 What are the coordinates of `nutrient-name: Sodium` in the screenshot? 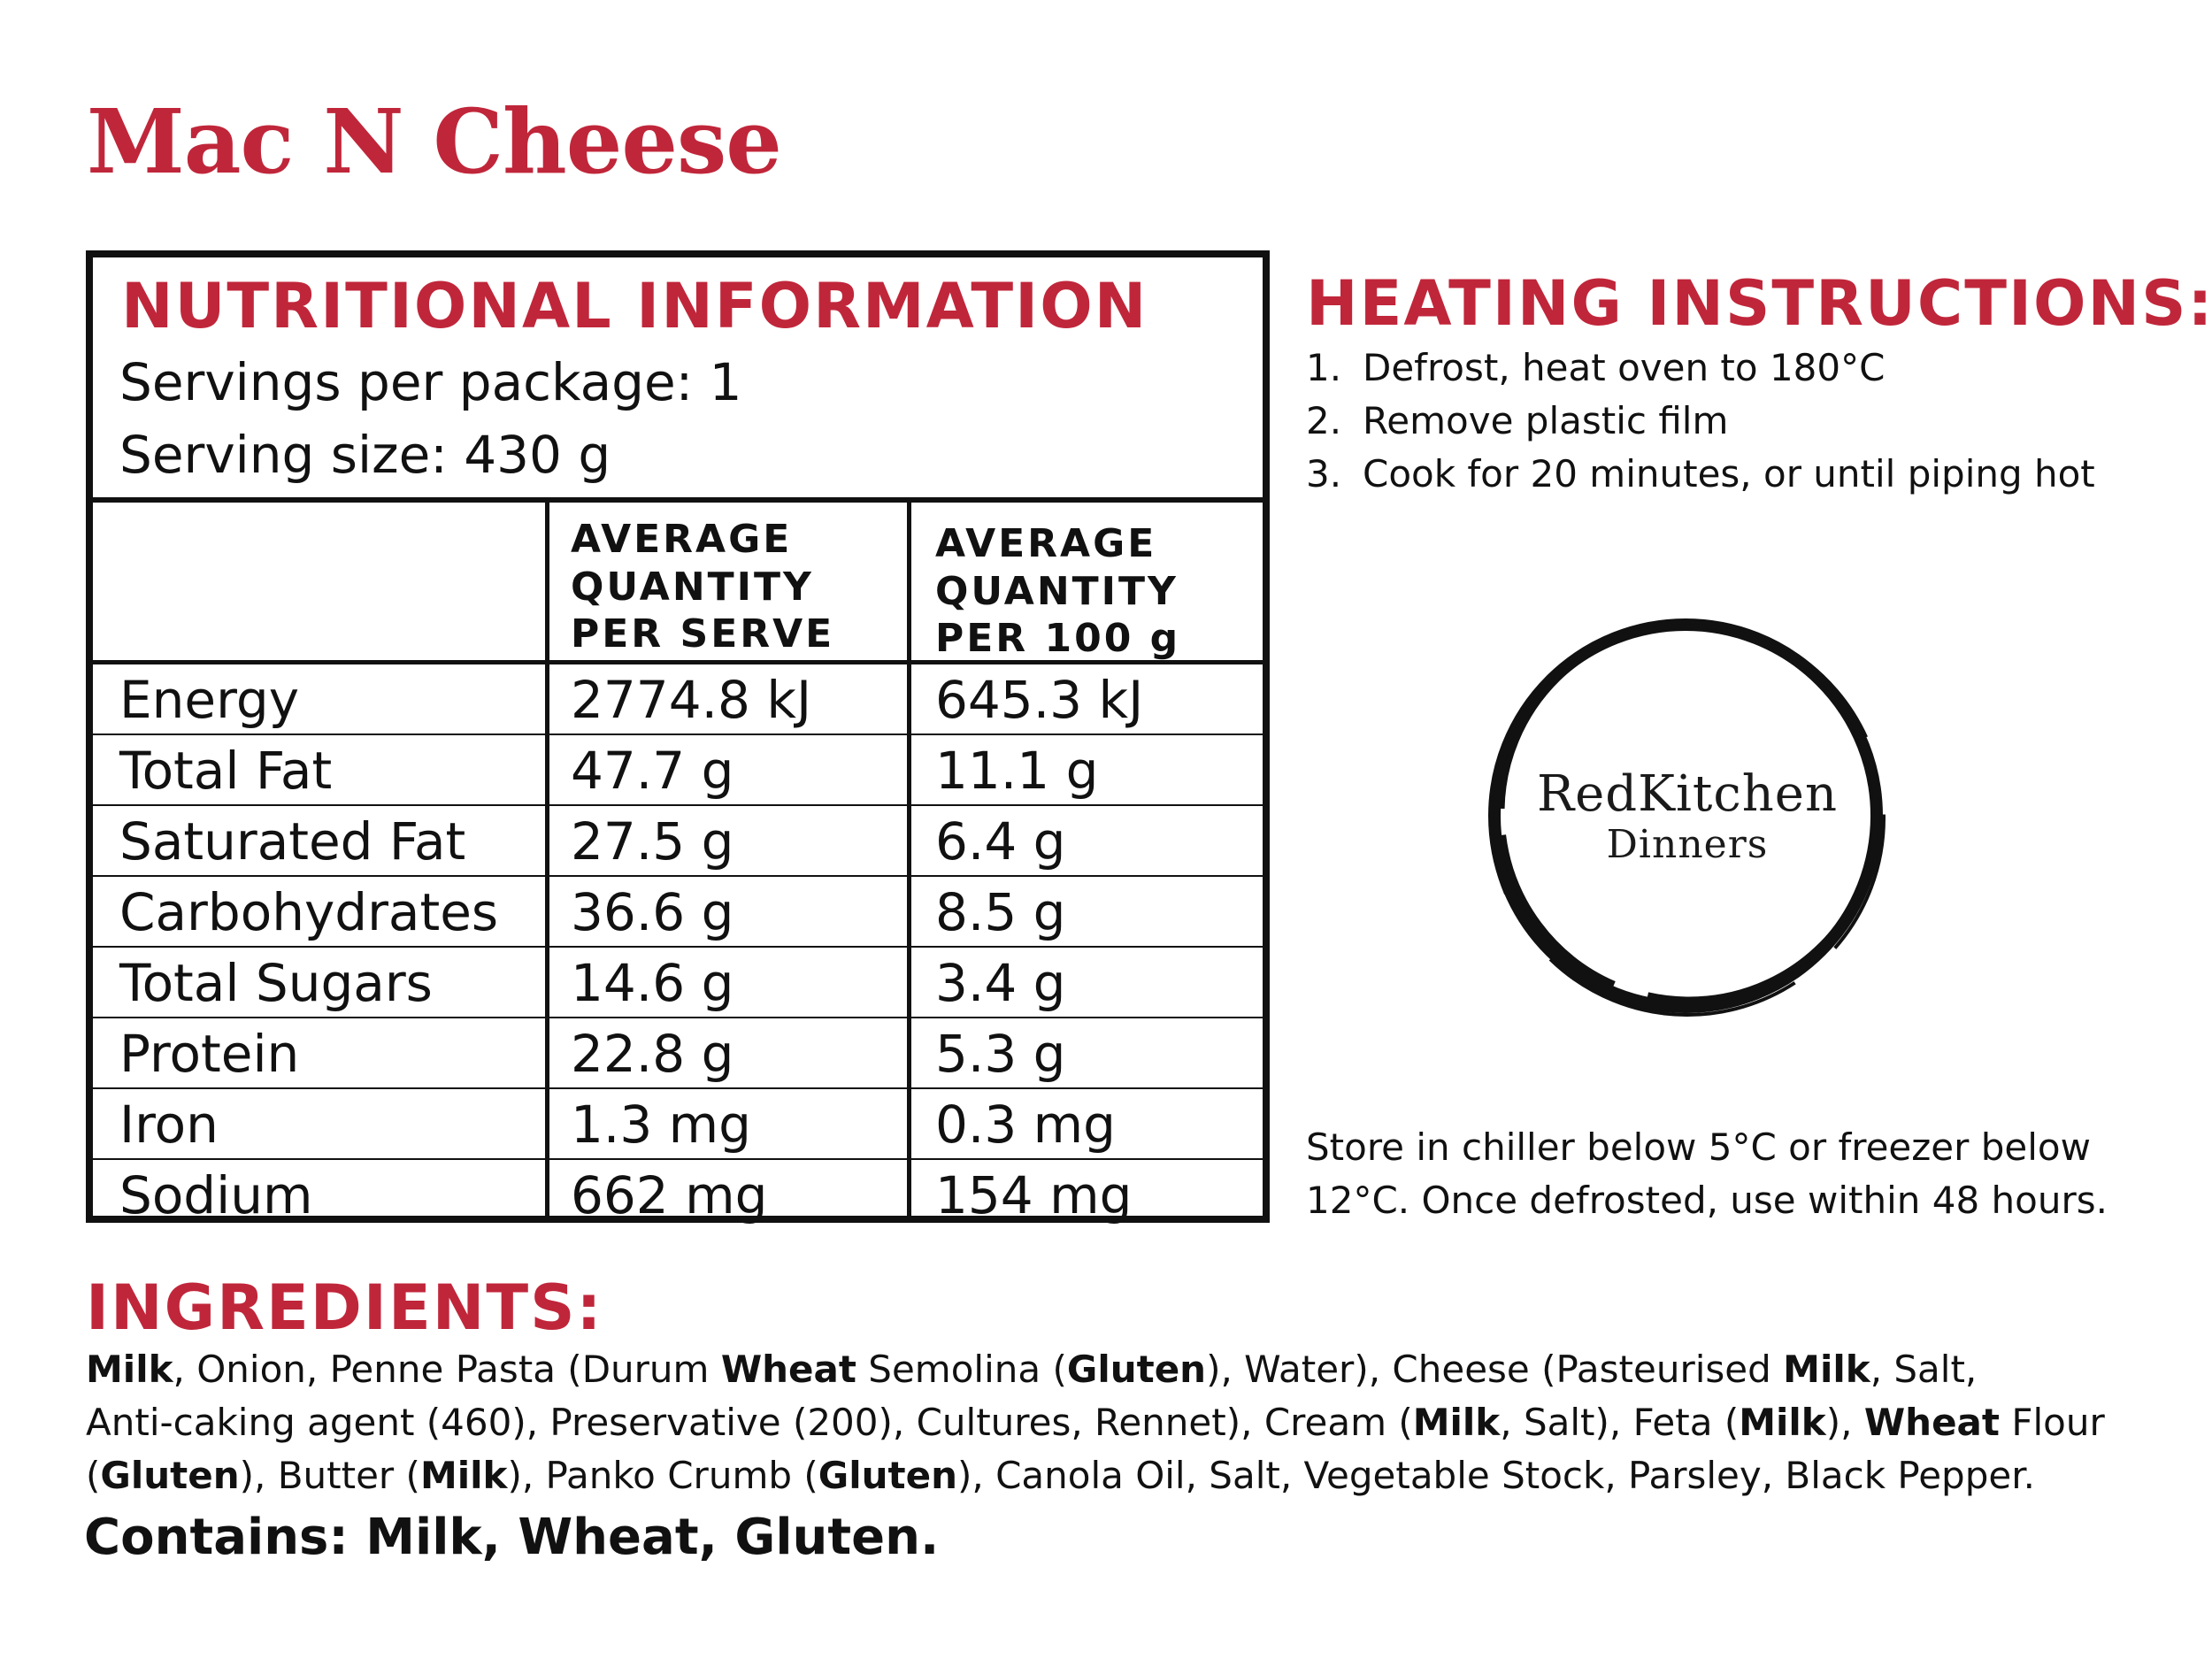 It's located at (216, 1195).